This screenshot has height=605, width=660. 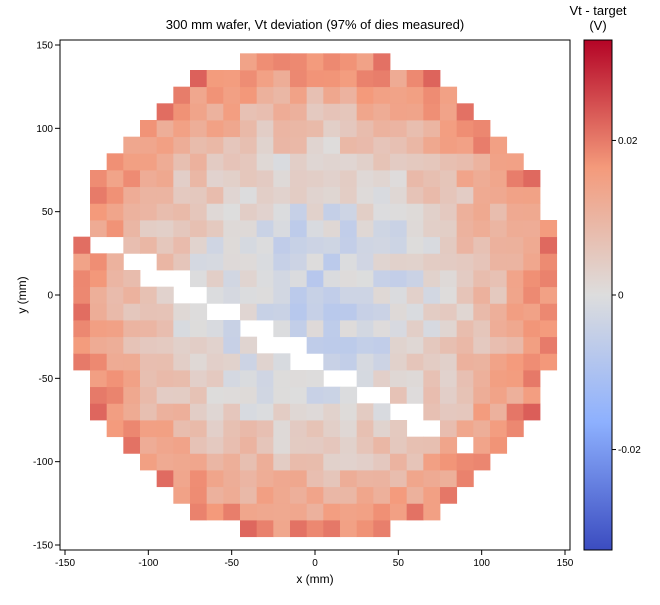 I want to click on colorbar: Vt - target (V) -0.02 0 0.02, so click(x=605, y=277).